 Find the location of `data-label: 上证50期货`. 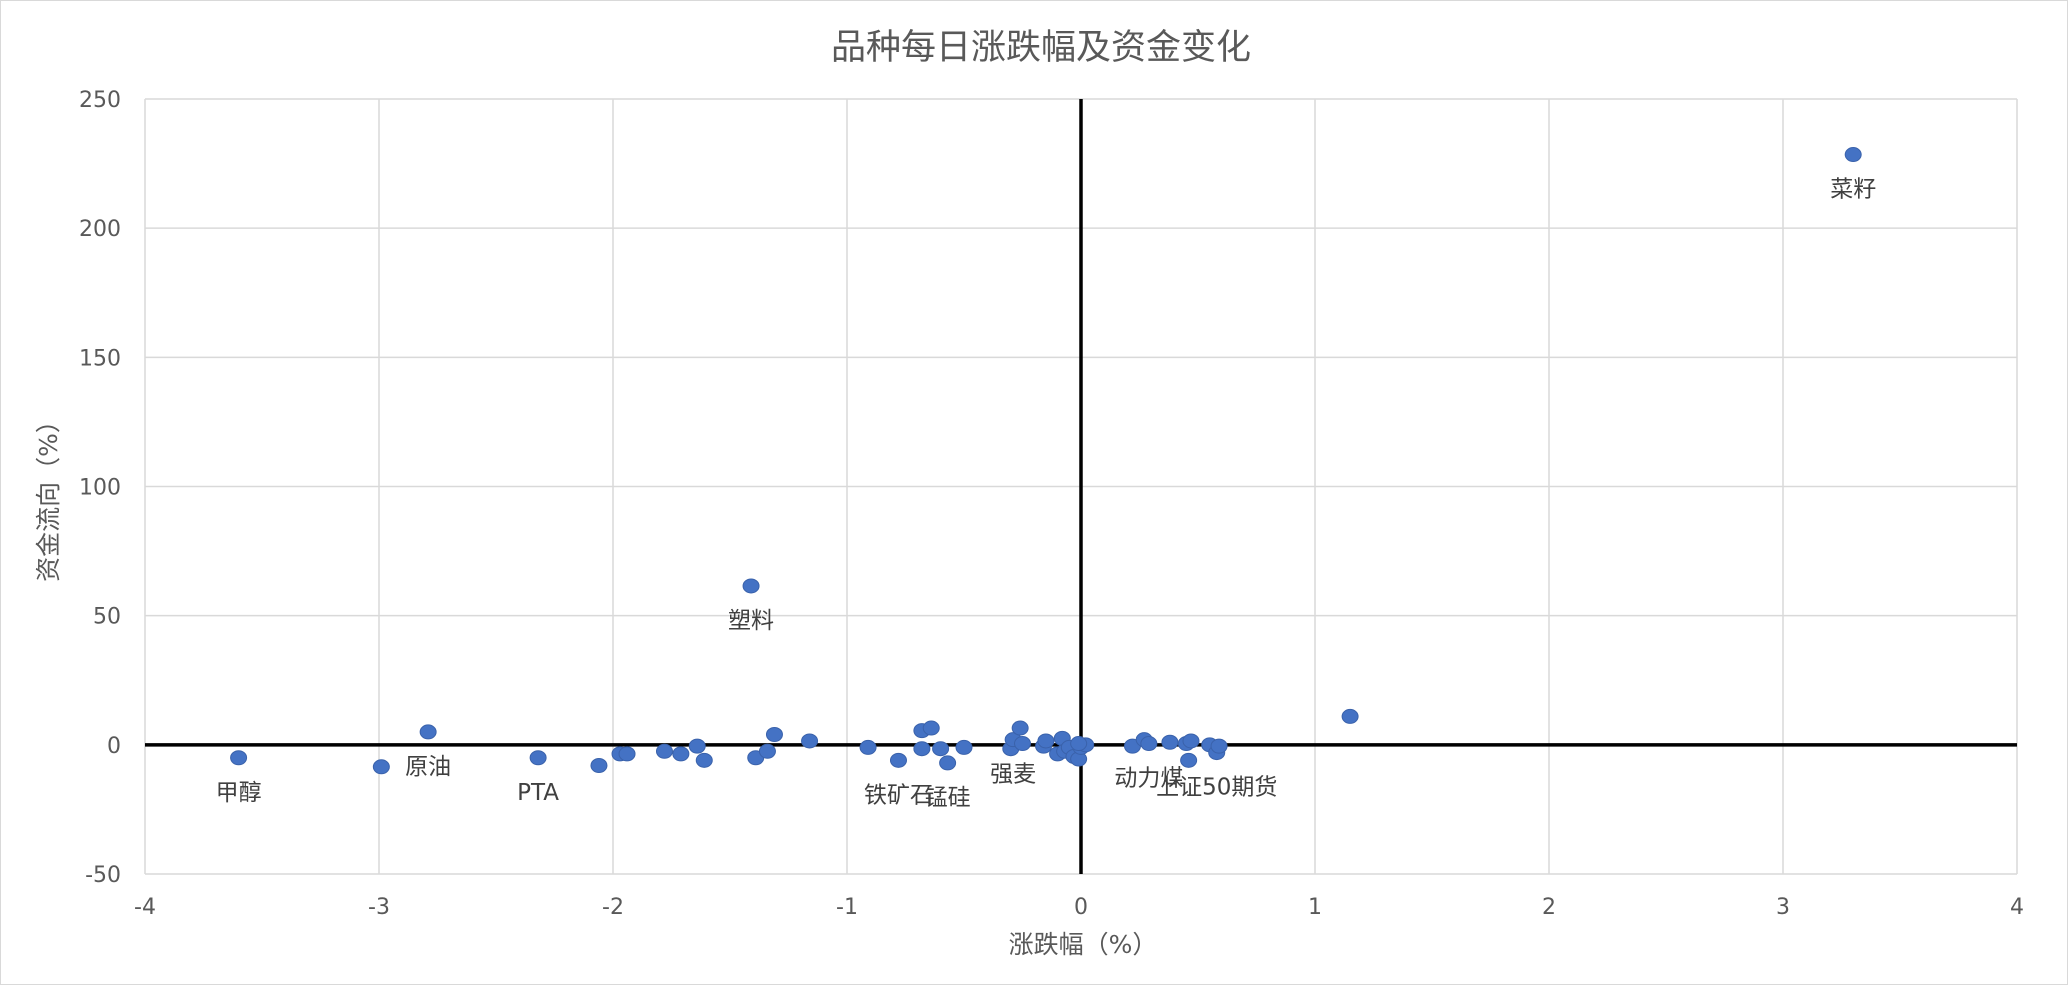

data-label: 上证50期货 is located at coordinates (1216, 788).